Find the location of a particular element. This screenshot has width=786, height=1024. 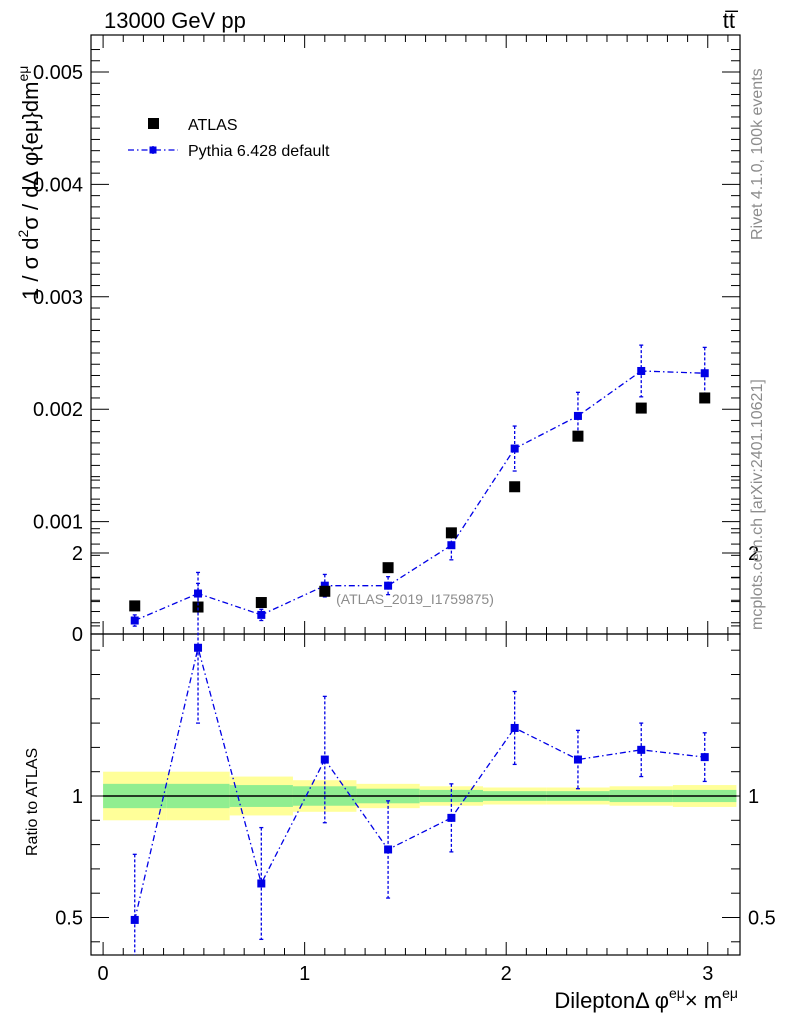

ratio-ytick-label-left: 0.5 is located at coordinates (69, 919).